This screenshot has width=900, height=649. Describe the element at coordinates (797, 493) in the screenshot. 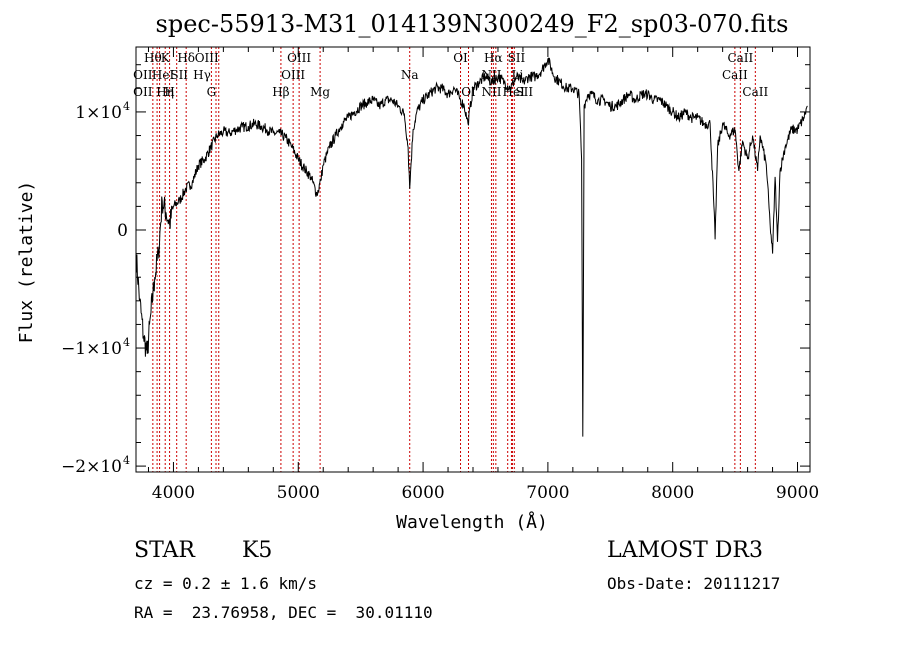

I see `x-tick-label: 9000` at that location.